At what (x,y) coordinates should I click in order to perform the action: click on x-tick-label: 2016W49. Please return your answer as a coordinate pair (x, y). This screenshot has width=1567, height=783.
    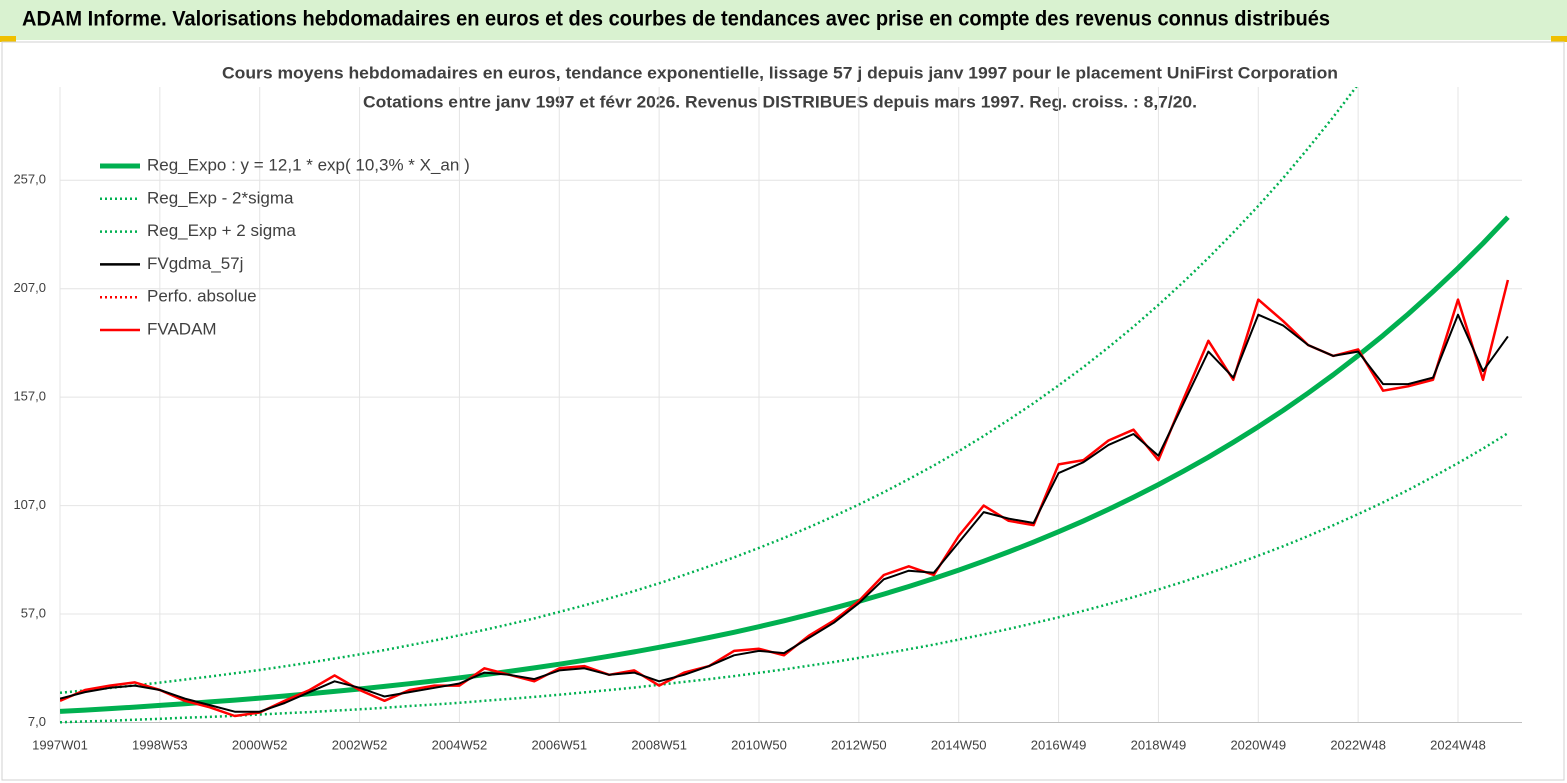
    Looking at the image, I should click on (1059, 744).